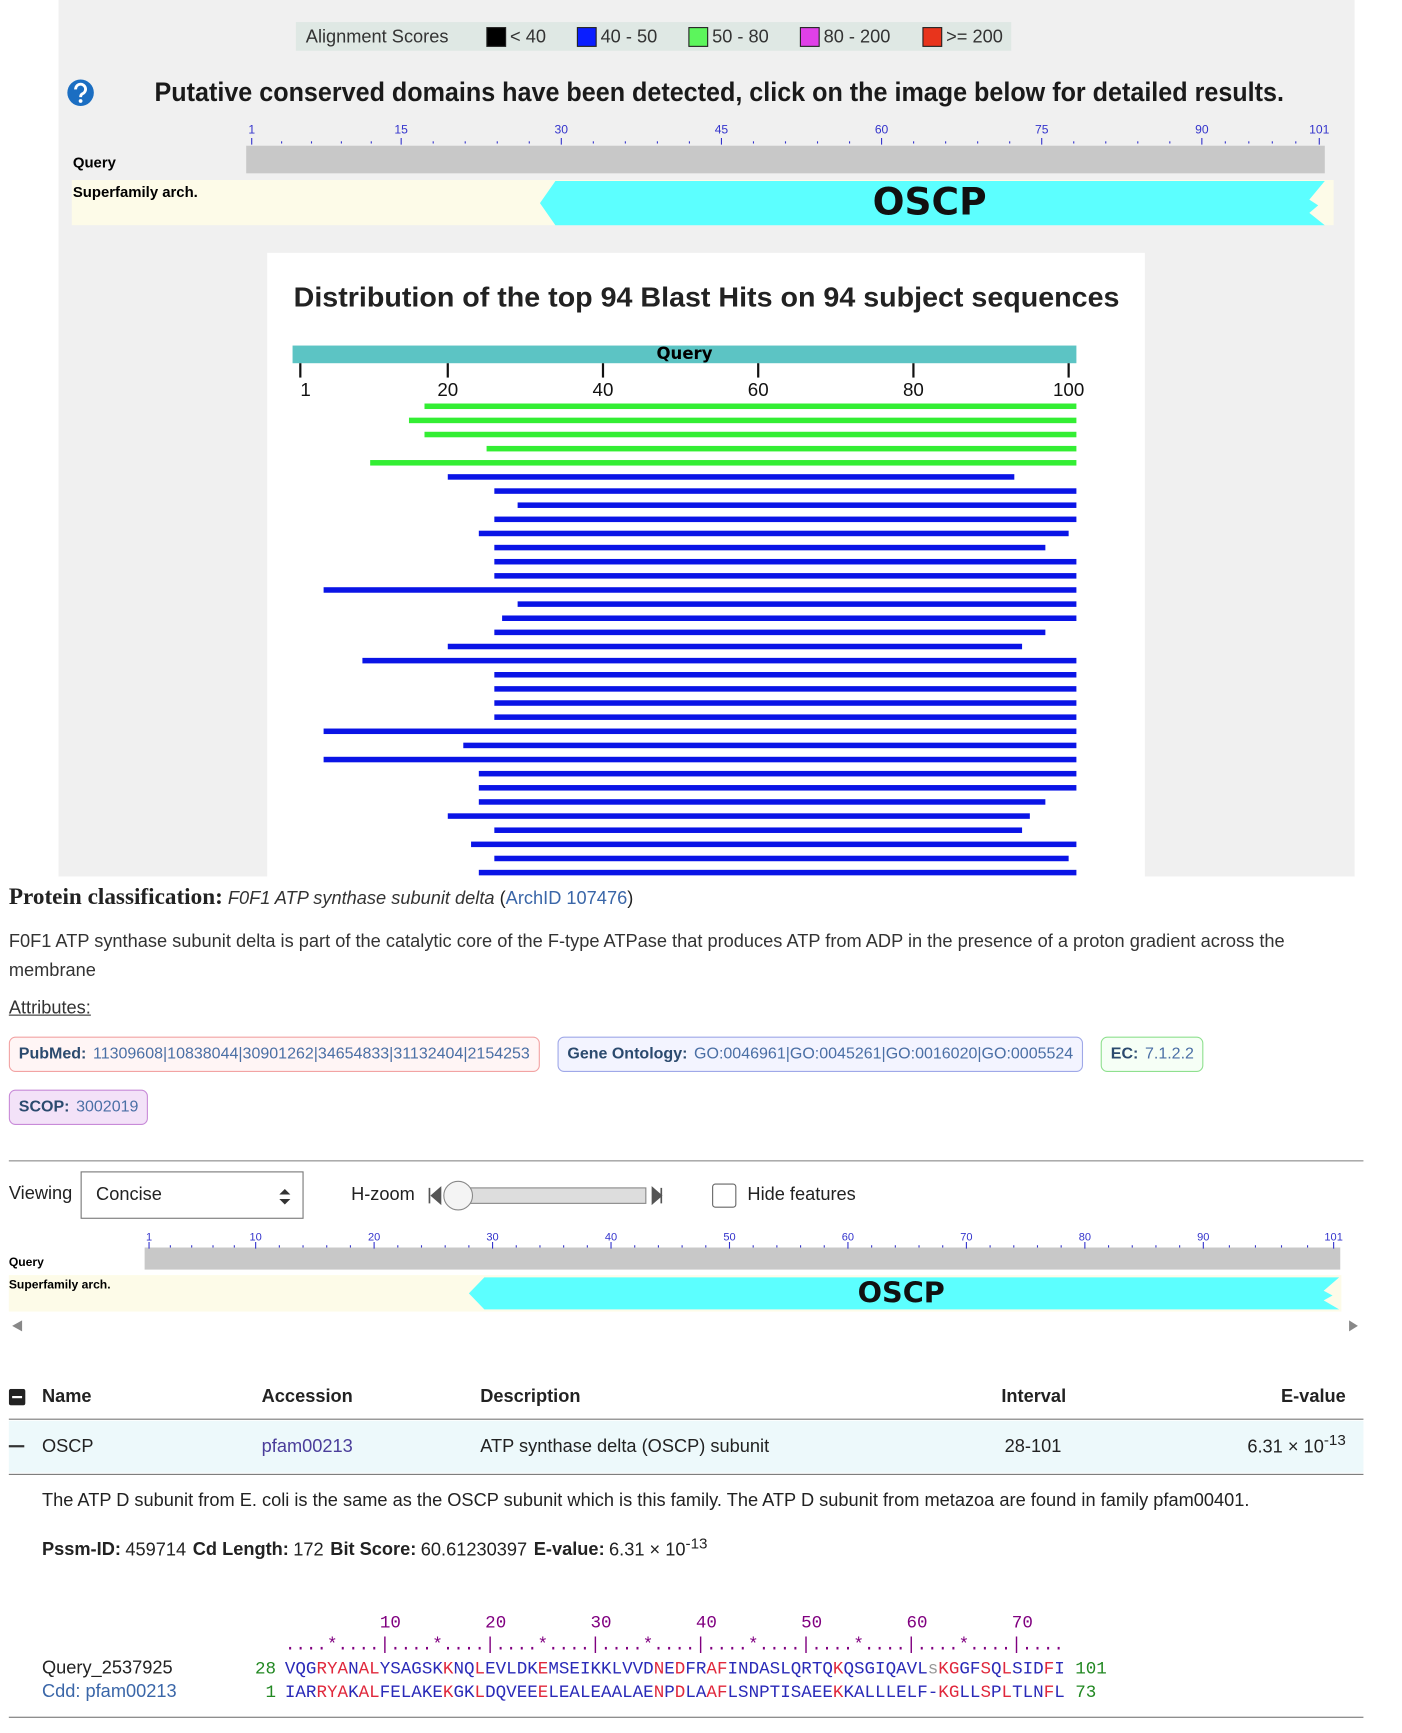 Image resolution: width=1402 pixels, height=1733 pixels. Describe the element at coordinates (129, 1194) in the screenshot. I see `view-mode: Concise` at that location.